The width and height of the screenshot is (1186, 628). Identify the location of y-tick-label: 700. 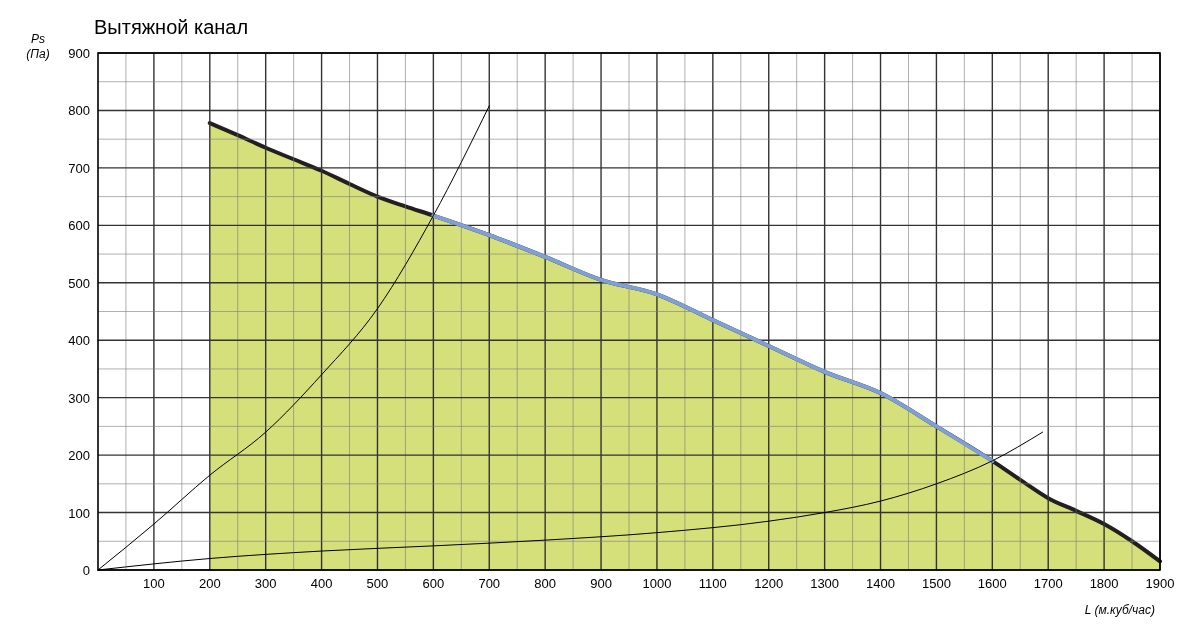
(79, 168).